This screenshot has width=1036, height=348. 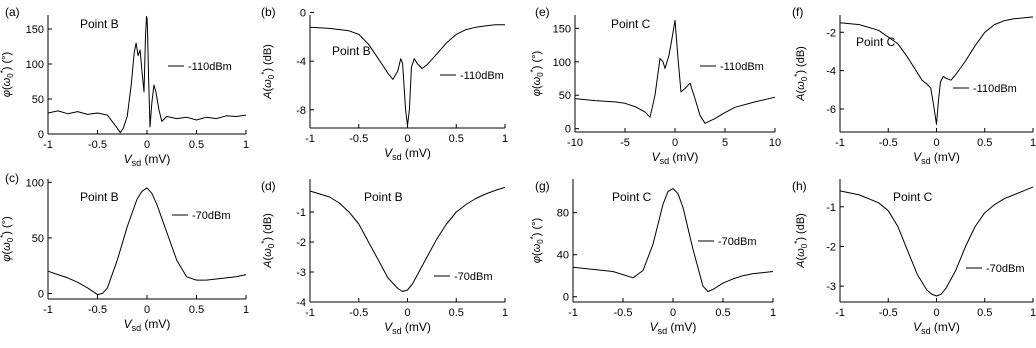 I want to click on panel-label: (h), so click(x=799, y=186).